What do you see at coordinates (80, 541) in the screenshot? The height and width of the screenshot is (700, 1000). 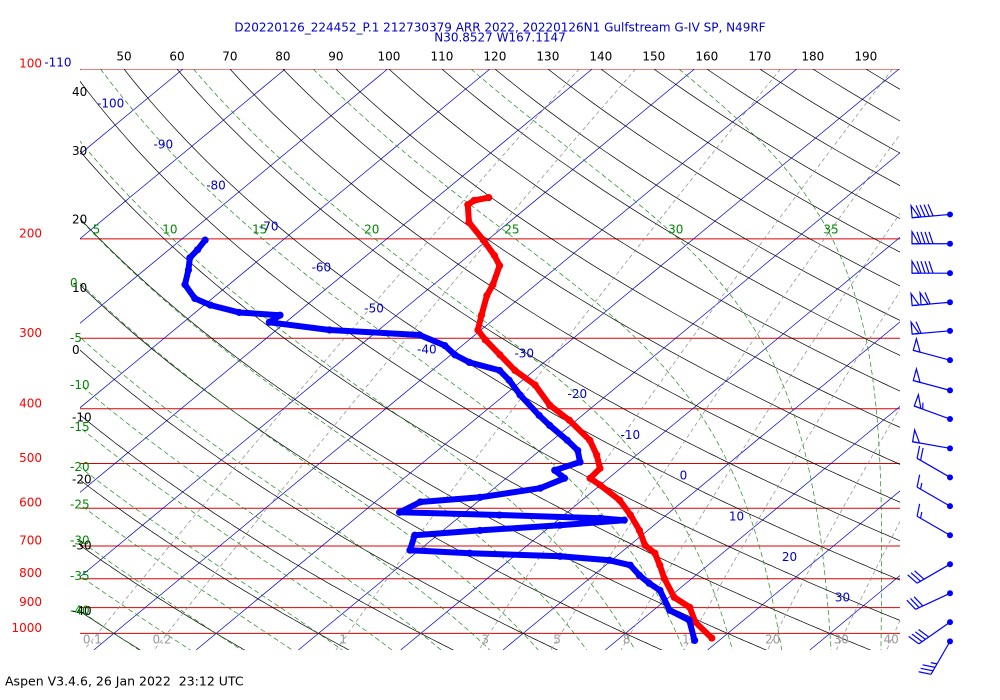 I see `moist-adiabat-label: -30` at bounding box center [80, 541].